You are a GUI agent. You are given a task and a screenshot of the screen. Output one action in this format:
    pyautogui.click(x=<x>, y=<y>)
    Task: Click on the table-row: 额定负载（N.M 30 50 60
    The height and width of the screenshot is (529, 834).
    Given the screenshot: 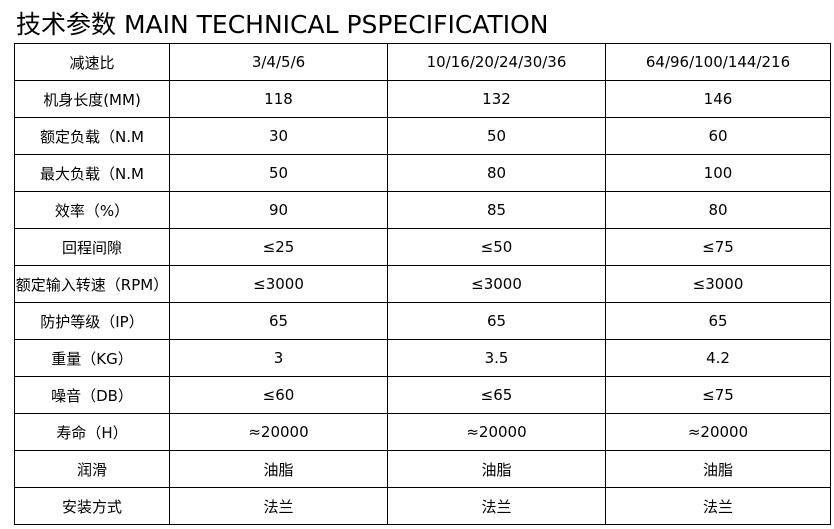 What is the action you would take?
    pyautogui.click(x=422, y=136)
    